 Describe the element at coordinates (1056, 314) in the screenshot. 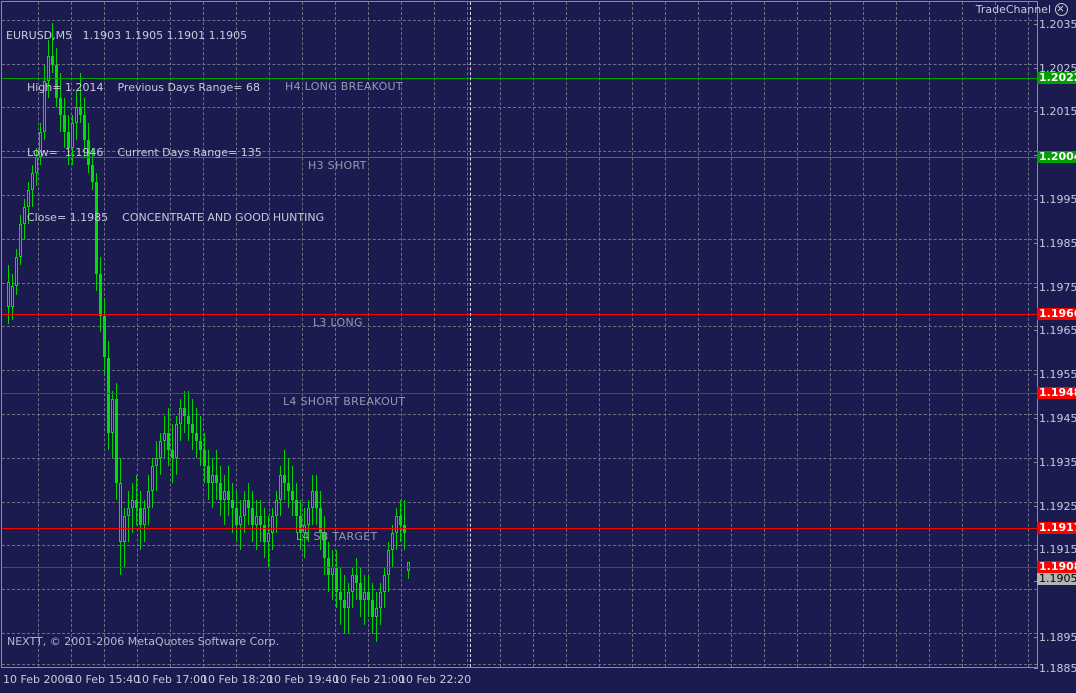

I see `price-level-badge: 1.1966` at that location.